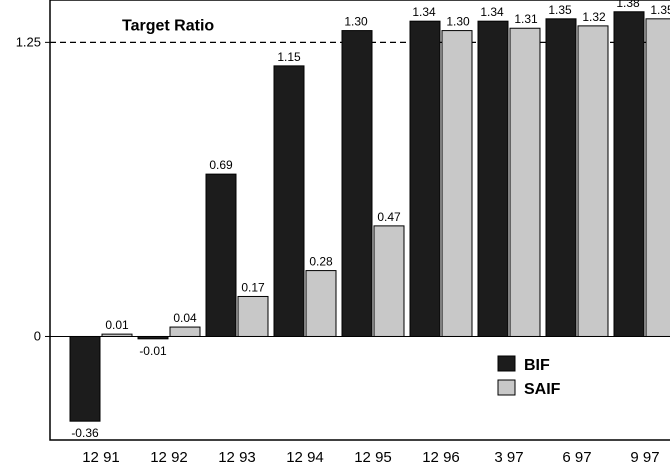 This screenshot has height=465, width=670. I want to click on x-tick-label-0: 12 91, so click(101, 457).